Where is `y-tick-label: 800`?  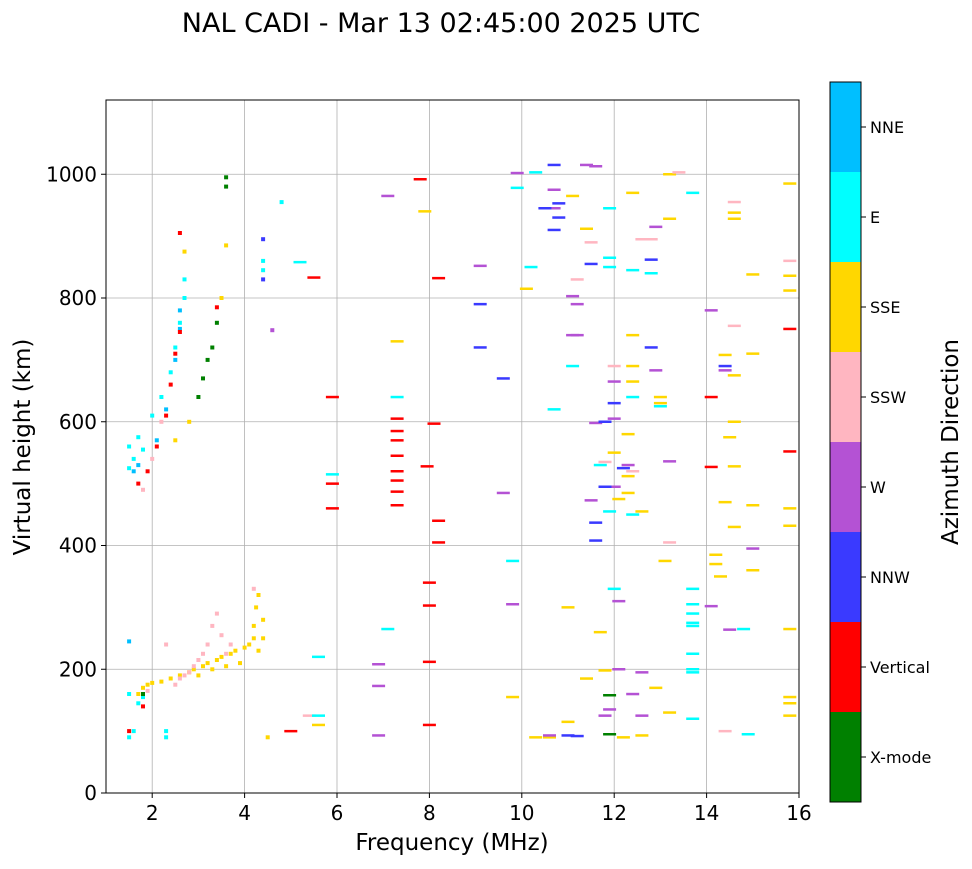 y-tick-label: 800 is located at coordinates (78, 298).